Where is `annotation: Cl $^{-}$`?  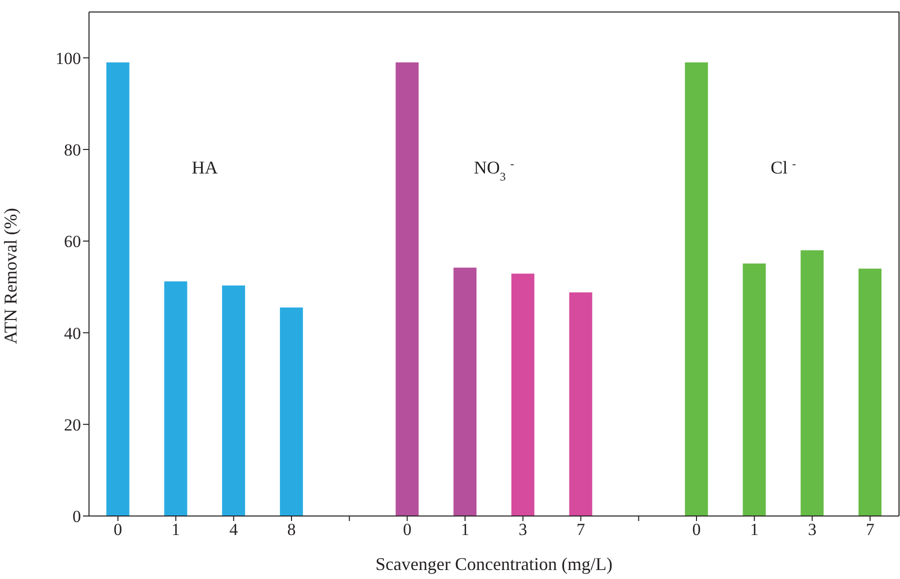
annotation: Cl $^{-}$ is located at coordinates (783, 167).